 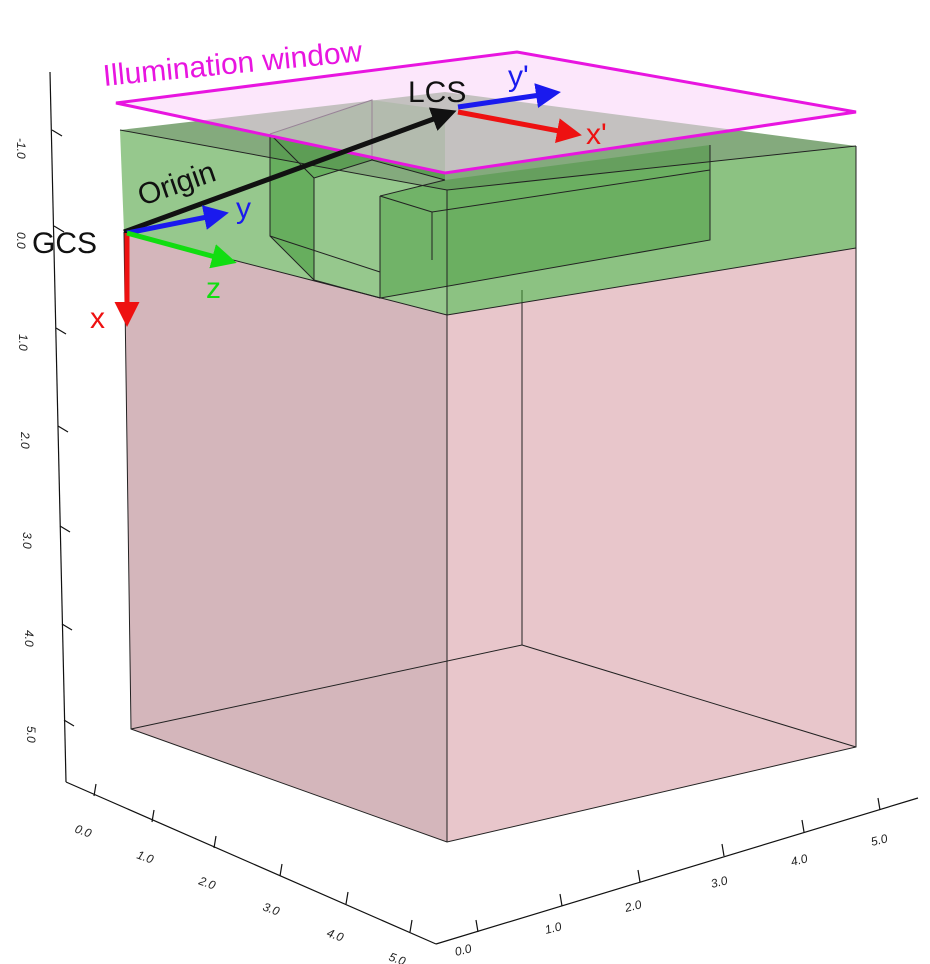 What do you see at coordinates (271, 909) in the screenshot?
I see `left-depth-tick-label: 3.0` at bounding box center [271, 909].